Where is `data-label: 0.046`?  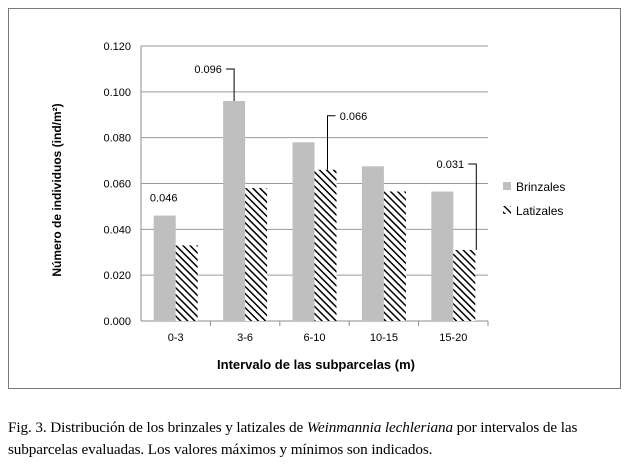
data-label: 0.046 is located at coordinates (164, 199).